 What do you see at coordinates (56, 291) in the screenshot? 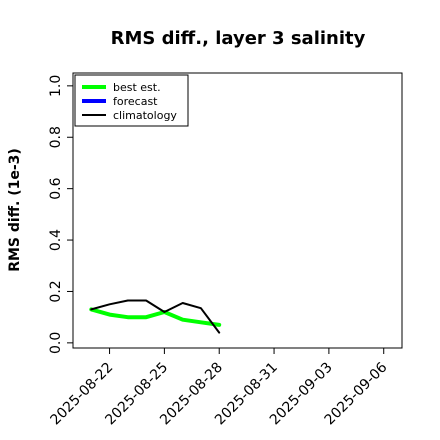
I see `y-tick-label: 0.2` at bounding box center [56, 291].